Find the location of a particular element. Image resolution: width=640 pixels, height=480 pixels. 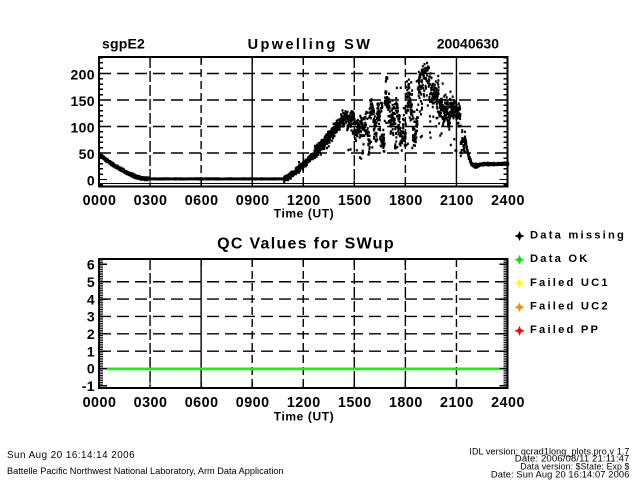

svg-text: sgpE2 is located at coordinates (123, 44).